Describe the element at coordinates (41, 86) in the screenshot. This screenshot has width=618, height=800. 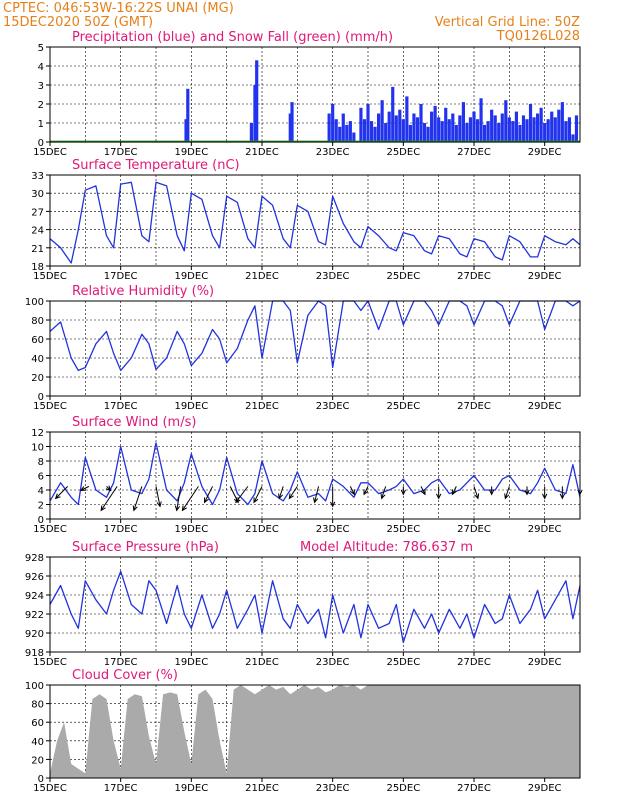
I see `y-tick-label: 3` at that location.